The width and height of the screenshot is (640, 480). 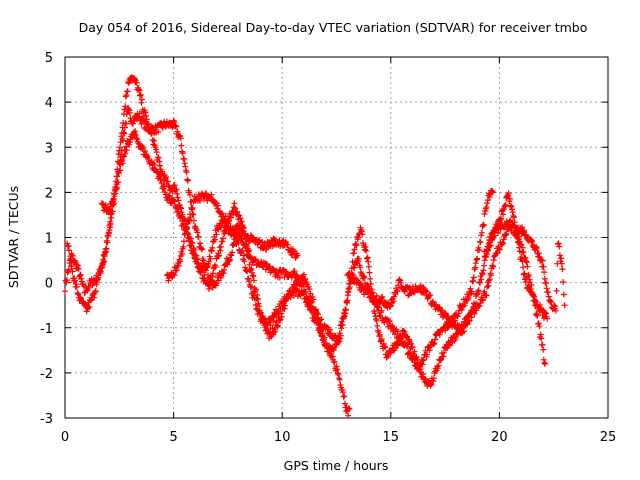 I want to click on series-markers-track-d, so click(x=232, y=237).